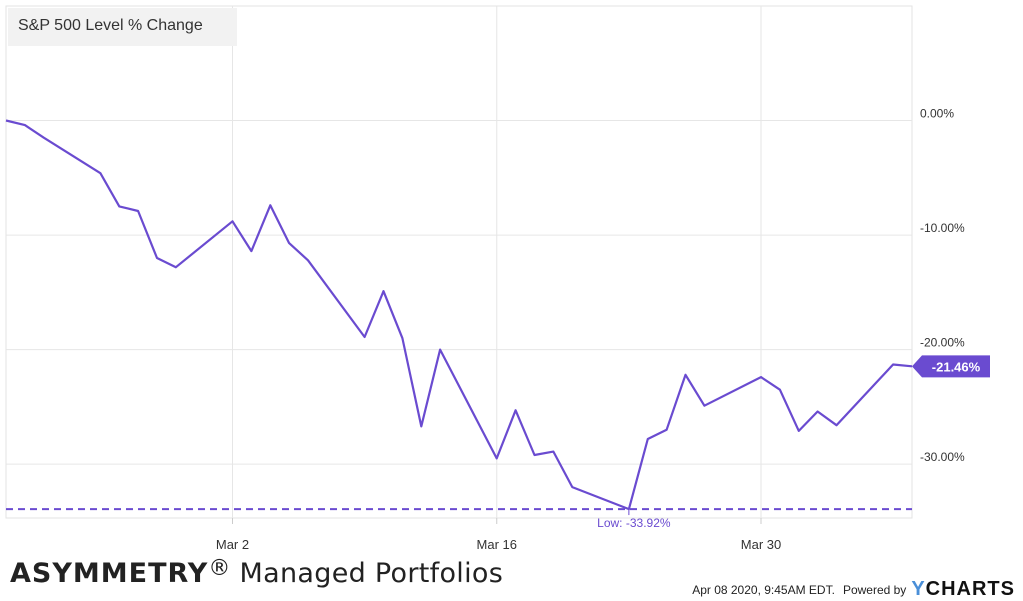 This screenshot has width=1023, height=601. What do you see at coordinates (232, 544) in the screenshot?
I see `x-tick-label: Mar 2` at bounding box center [232, 544].